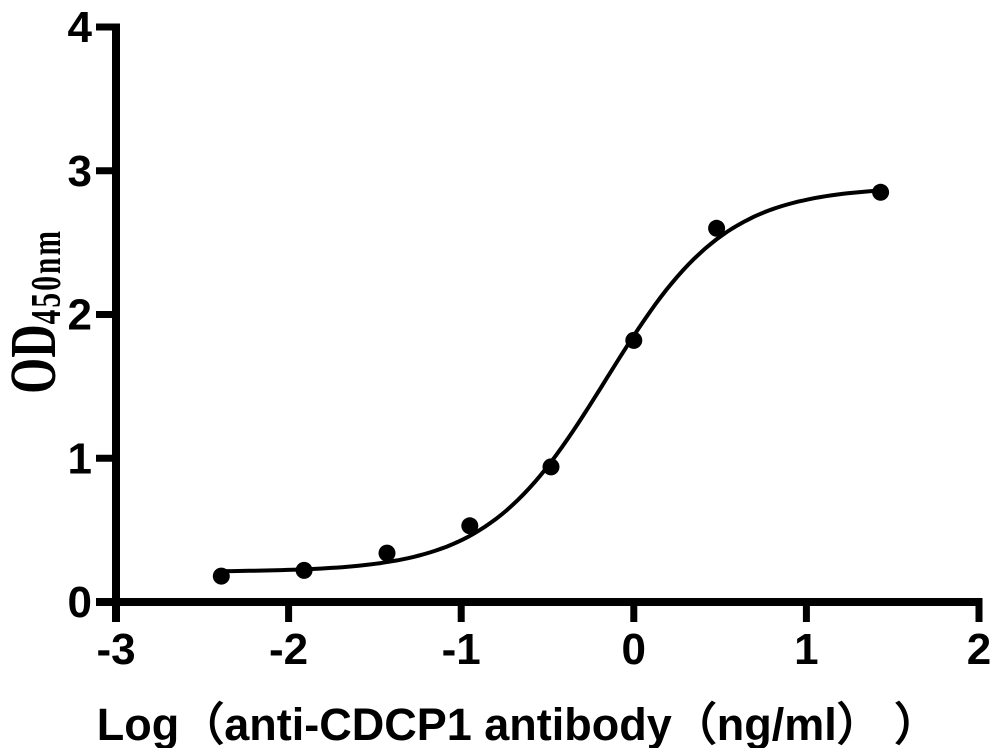  Describe the element at coordinates (47, 276) in the screenshot. I see `y-axis-title-subscript: 450nm` at that location.